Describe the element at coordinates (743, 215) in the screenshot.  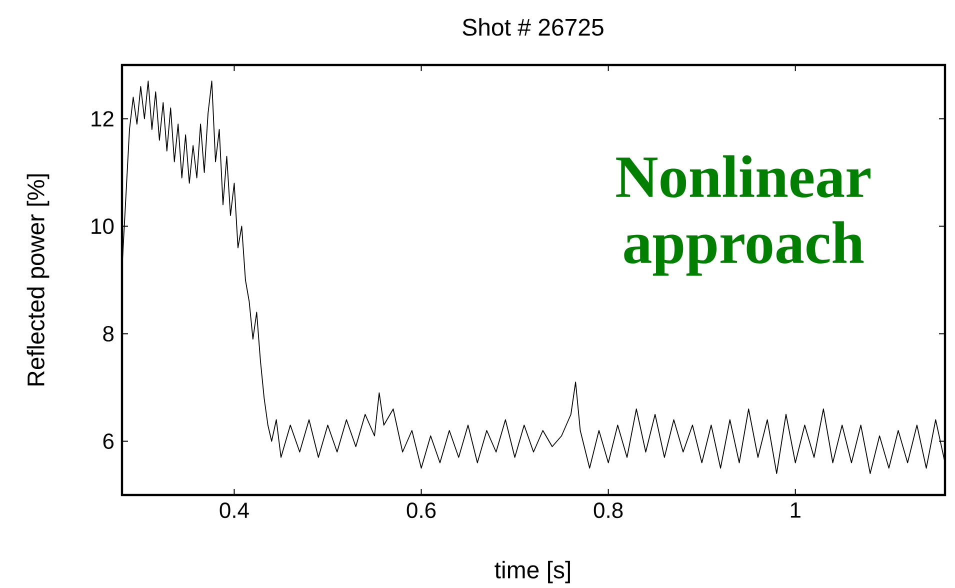
I see `annotation: Nonlinear approach` at that location.